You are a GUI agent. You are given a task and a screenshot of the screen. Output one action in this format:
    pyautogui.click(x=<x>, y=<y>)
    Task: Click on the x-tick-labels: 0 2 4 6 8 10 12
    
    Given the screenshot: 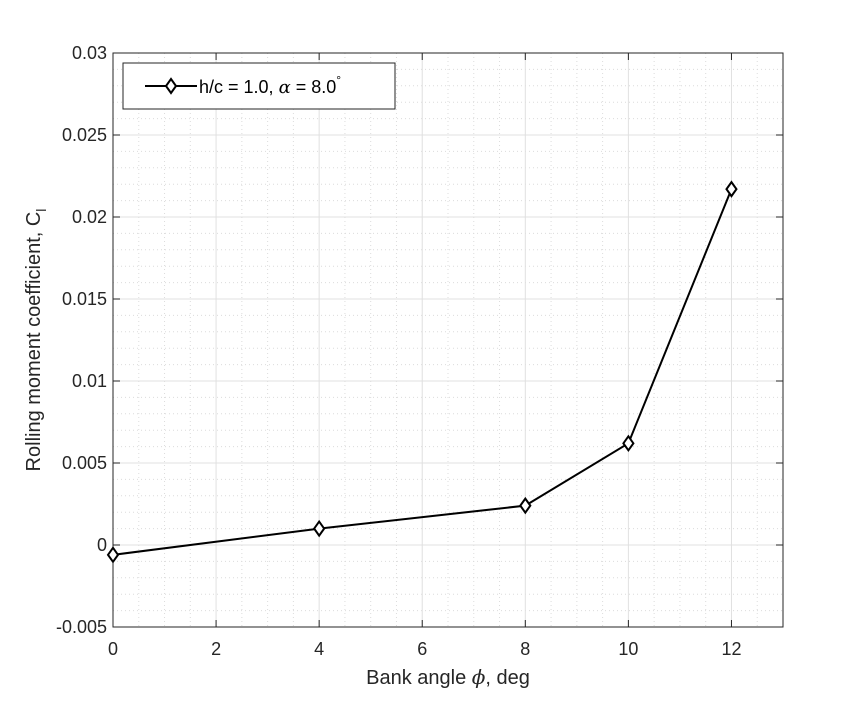 What is the action you would take?
    pyautogui.click(x=424, y=649)
    